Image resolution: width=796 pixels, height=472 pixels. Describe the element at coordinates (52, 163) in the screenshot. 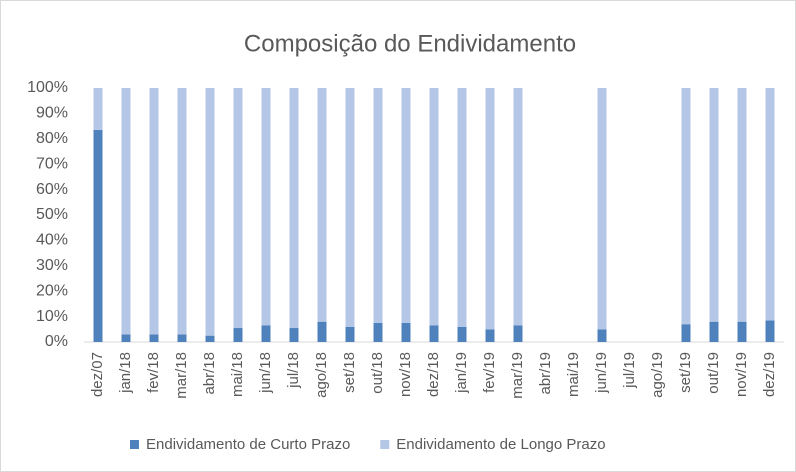

I see `y-tick-label: 70%` at that location.